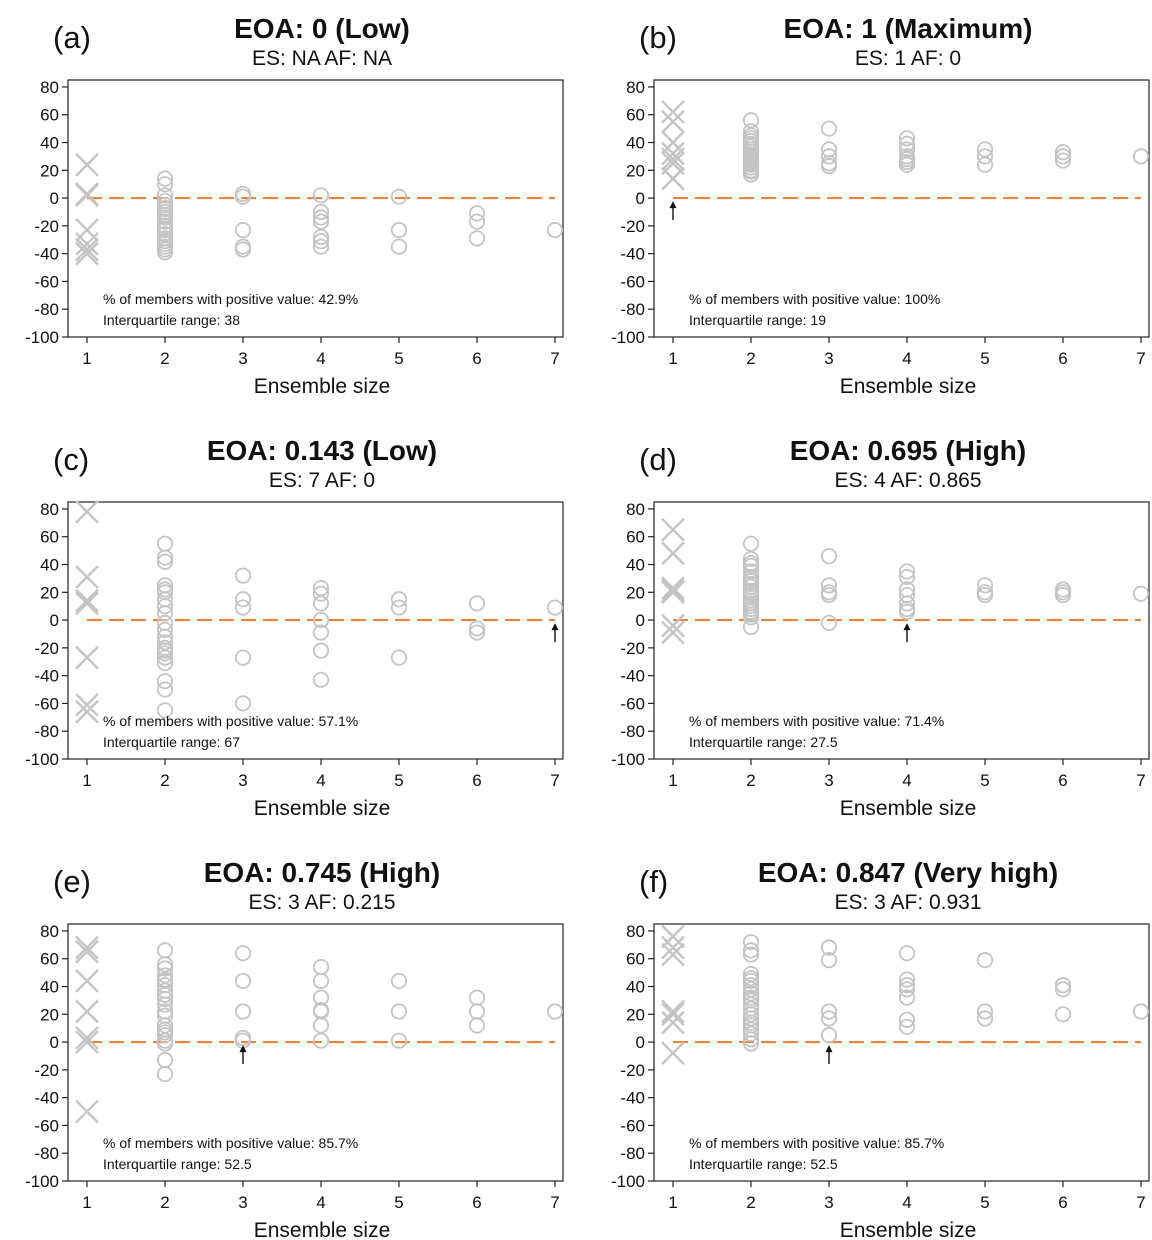 Image resolution: width=1152 pixels, height=1240 pixels. I want to click on x-tick-label: 1, so click(672, 358).